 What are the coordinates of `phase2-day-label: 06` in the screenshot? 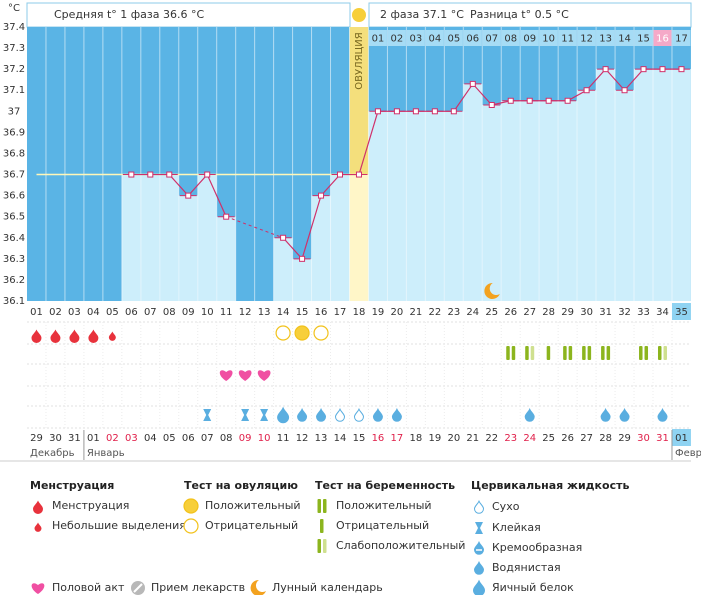 It's located at (472, 39).